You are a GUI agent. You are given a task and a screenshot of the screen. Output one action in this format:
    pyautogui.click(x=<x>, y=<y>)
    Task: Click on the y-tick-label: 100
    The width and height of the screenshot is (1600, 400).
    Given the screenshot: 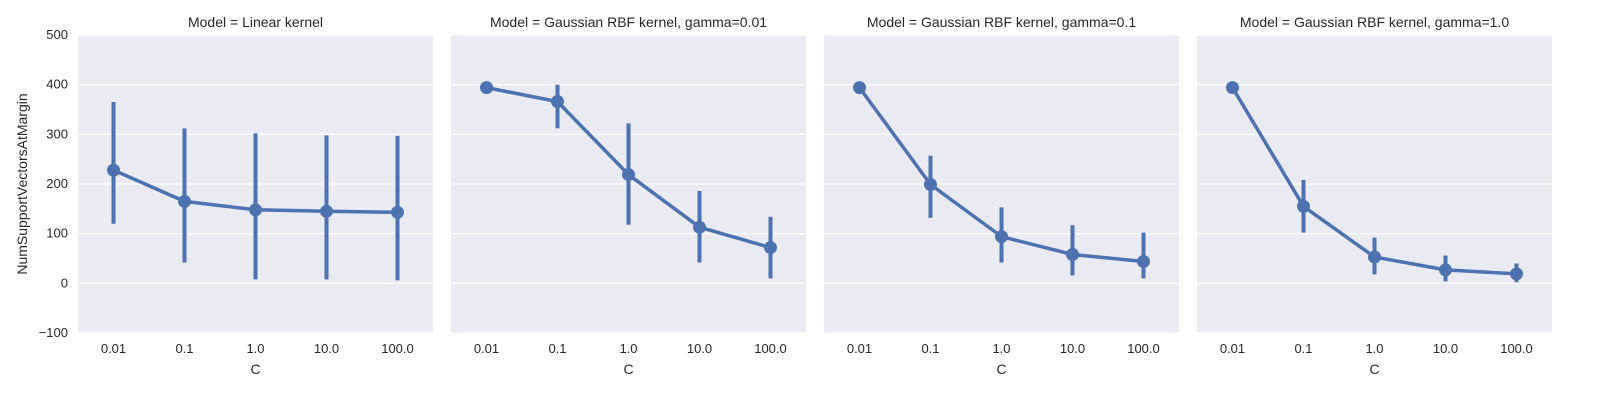 What is the action you would take?
    pyautogui.click(x=57, y=233)
    